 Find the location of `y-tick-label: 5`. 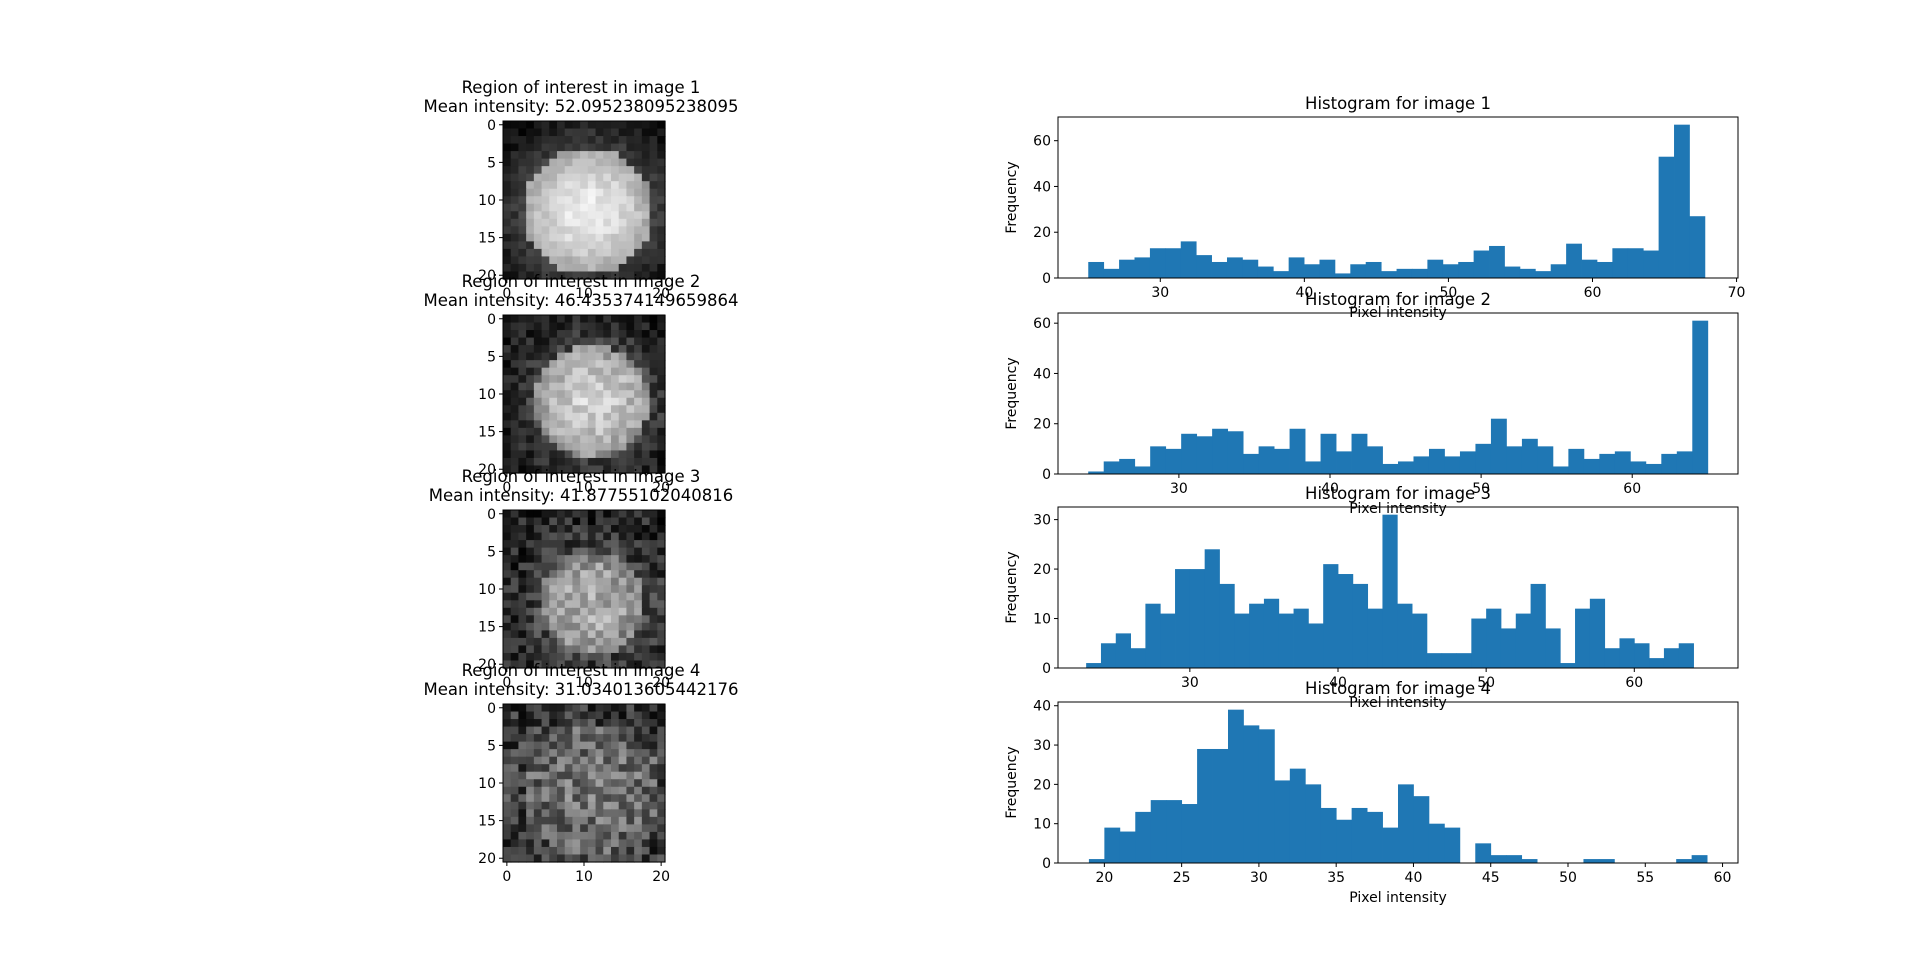

y-tick-label: 5 is located at coordinates (491, 357).